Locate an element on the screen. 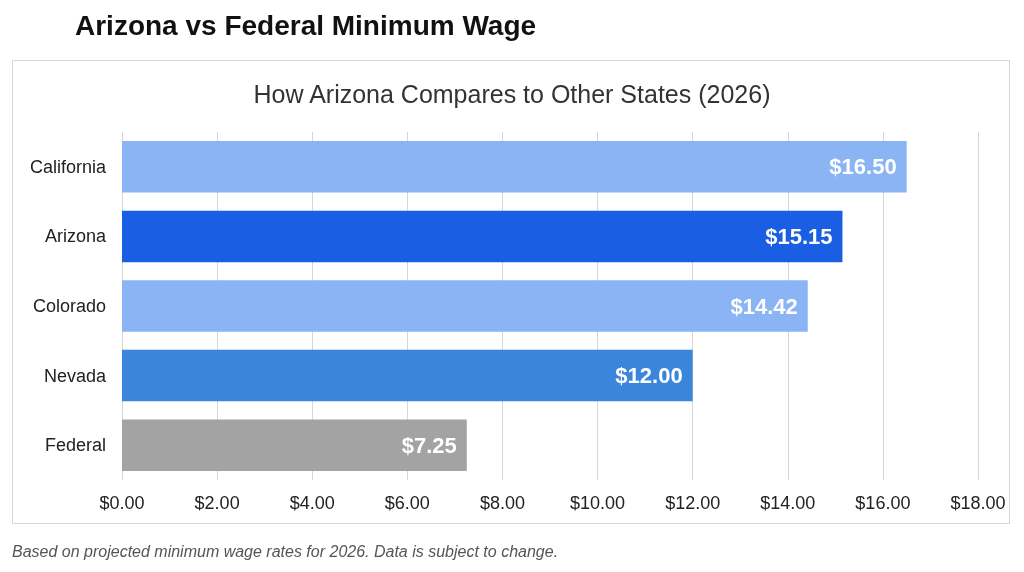 This screenshot has height=572, width=1024. y-tick-label: Nevada is located at coordinates (75, 375).